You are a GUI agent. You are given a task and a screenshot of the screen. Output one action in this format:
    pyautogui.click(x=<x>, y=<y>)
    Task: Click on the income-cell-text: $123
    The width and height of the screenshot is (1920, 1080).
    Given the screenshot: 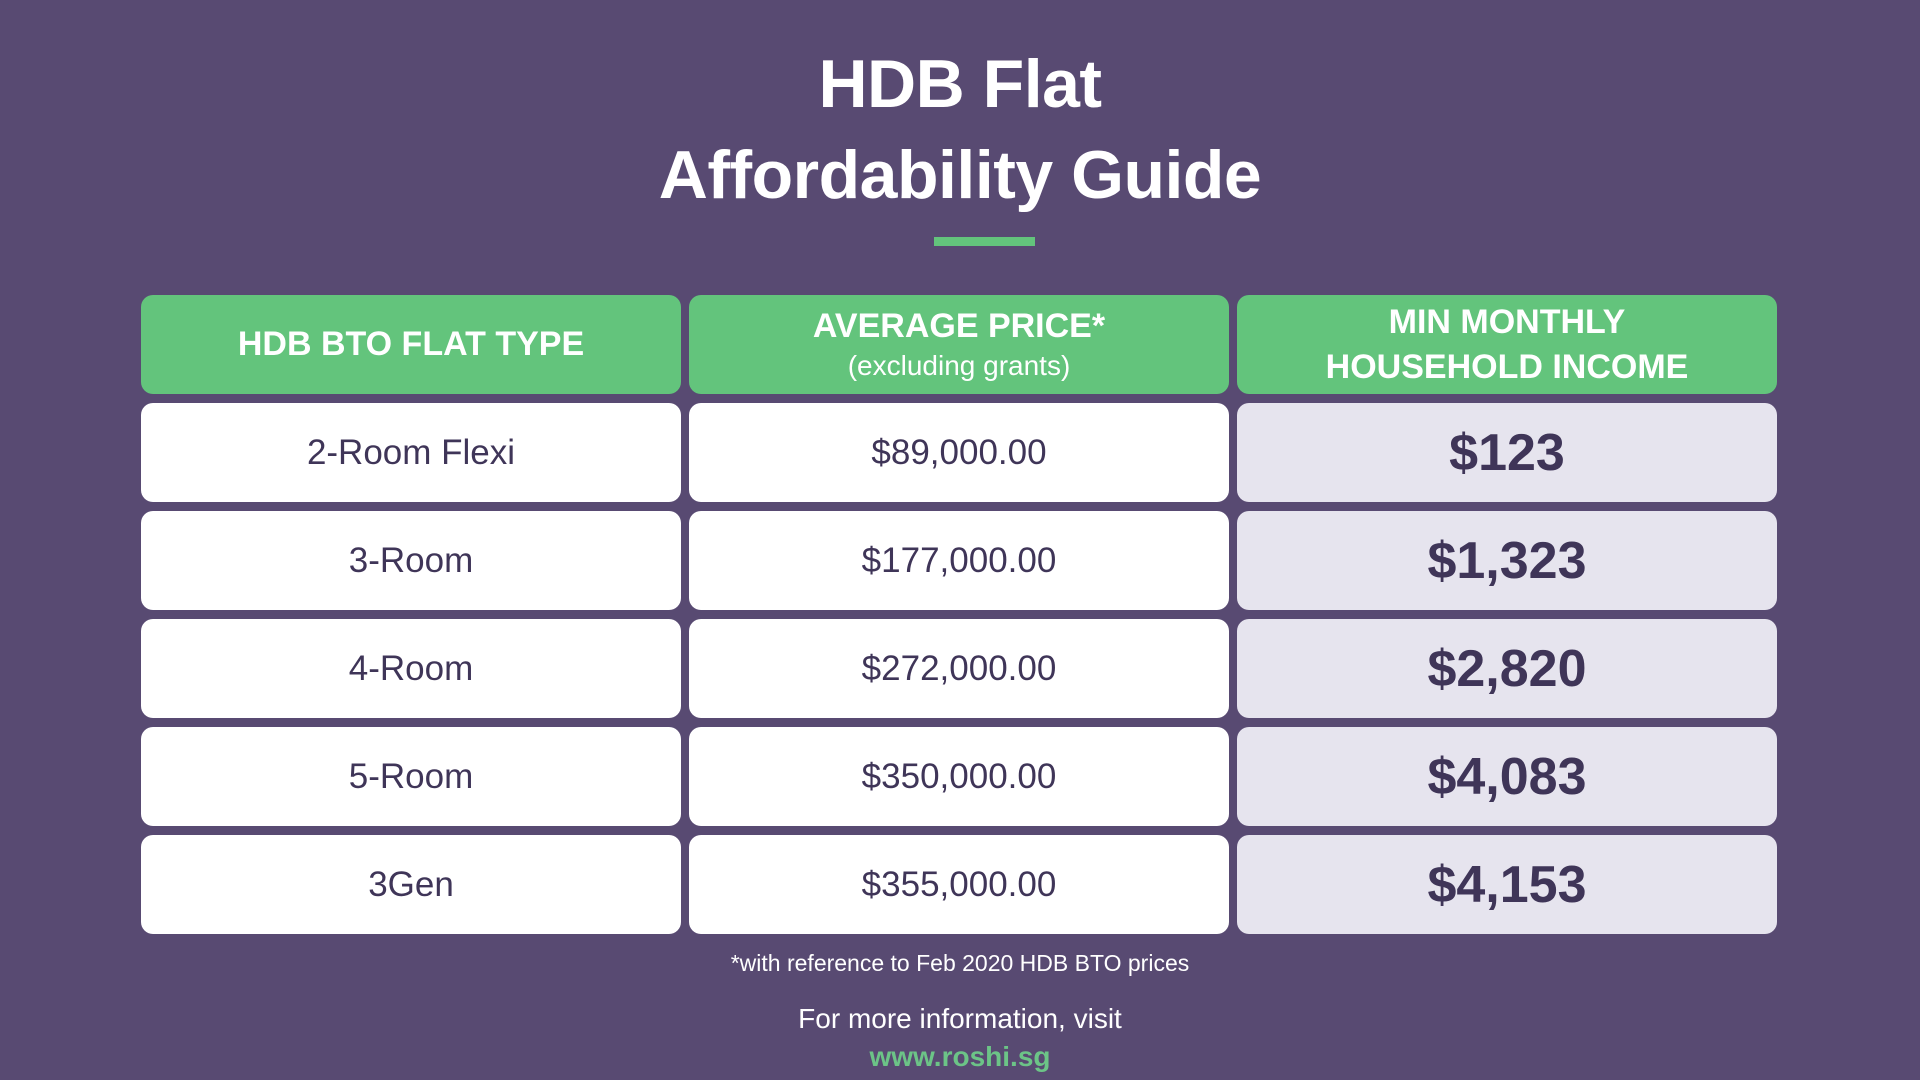 What is the action you would take?
    pyautogui.click(x=1507, y=452)
    